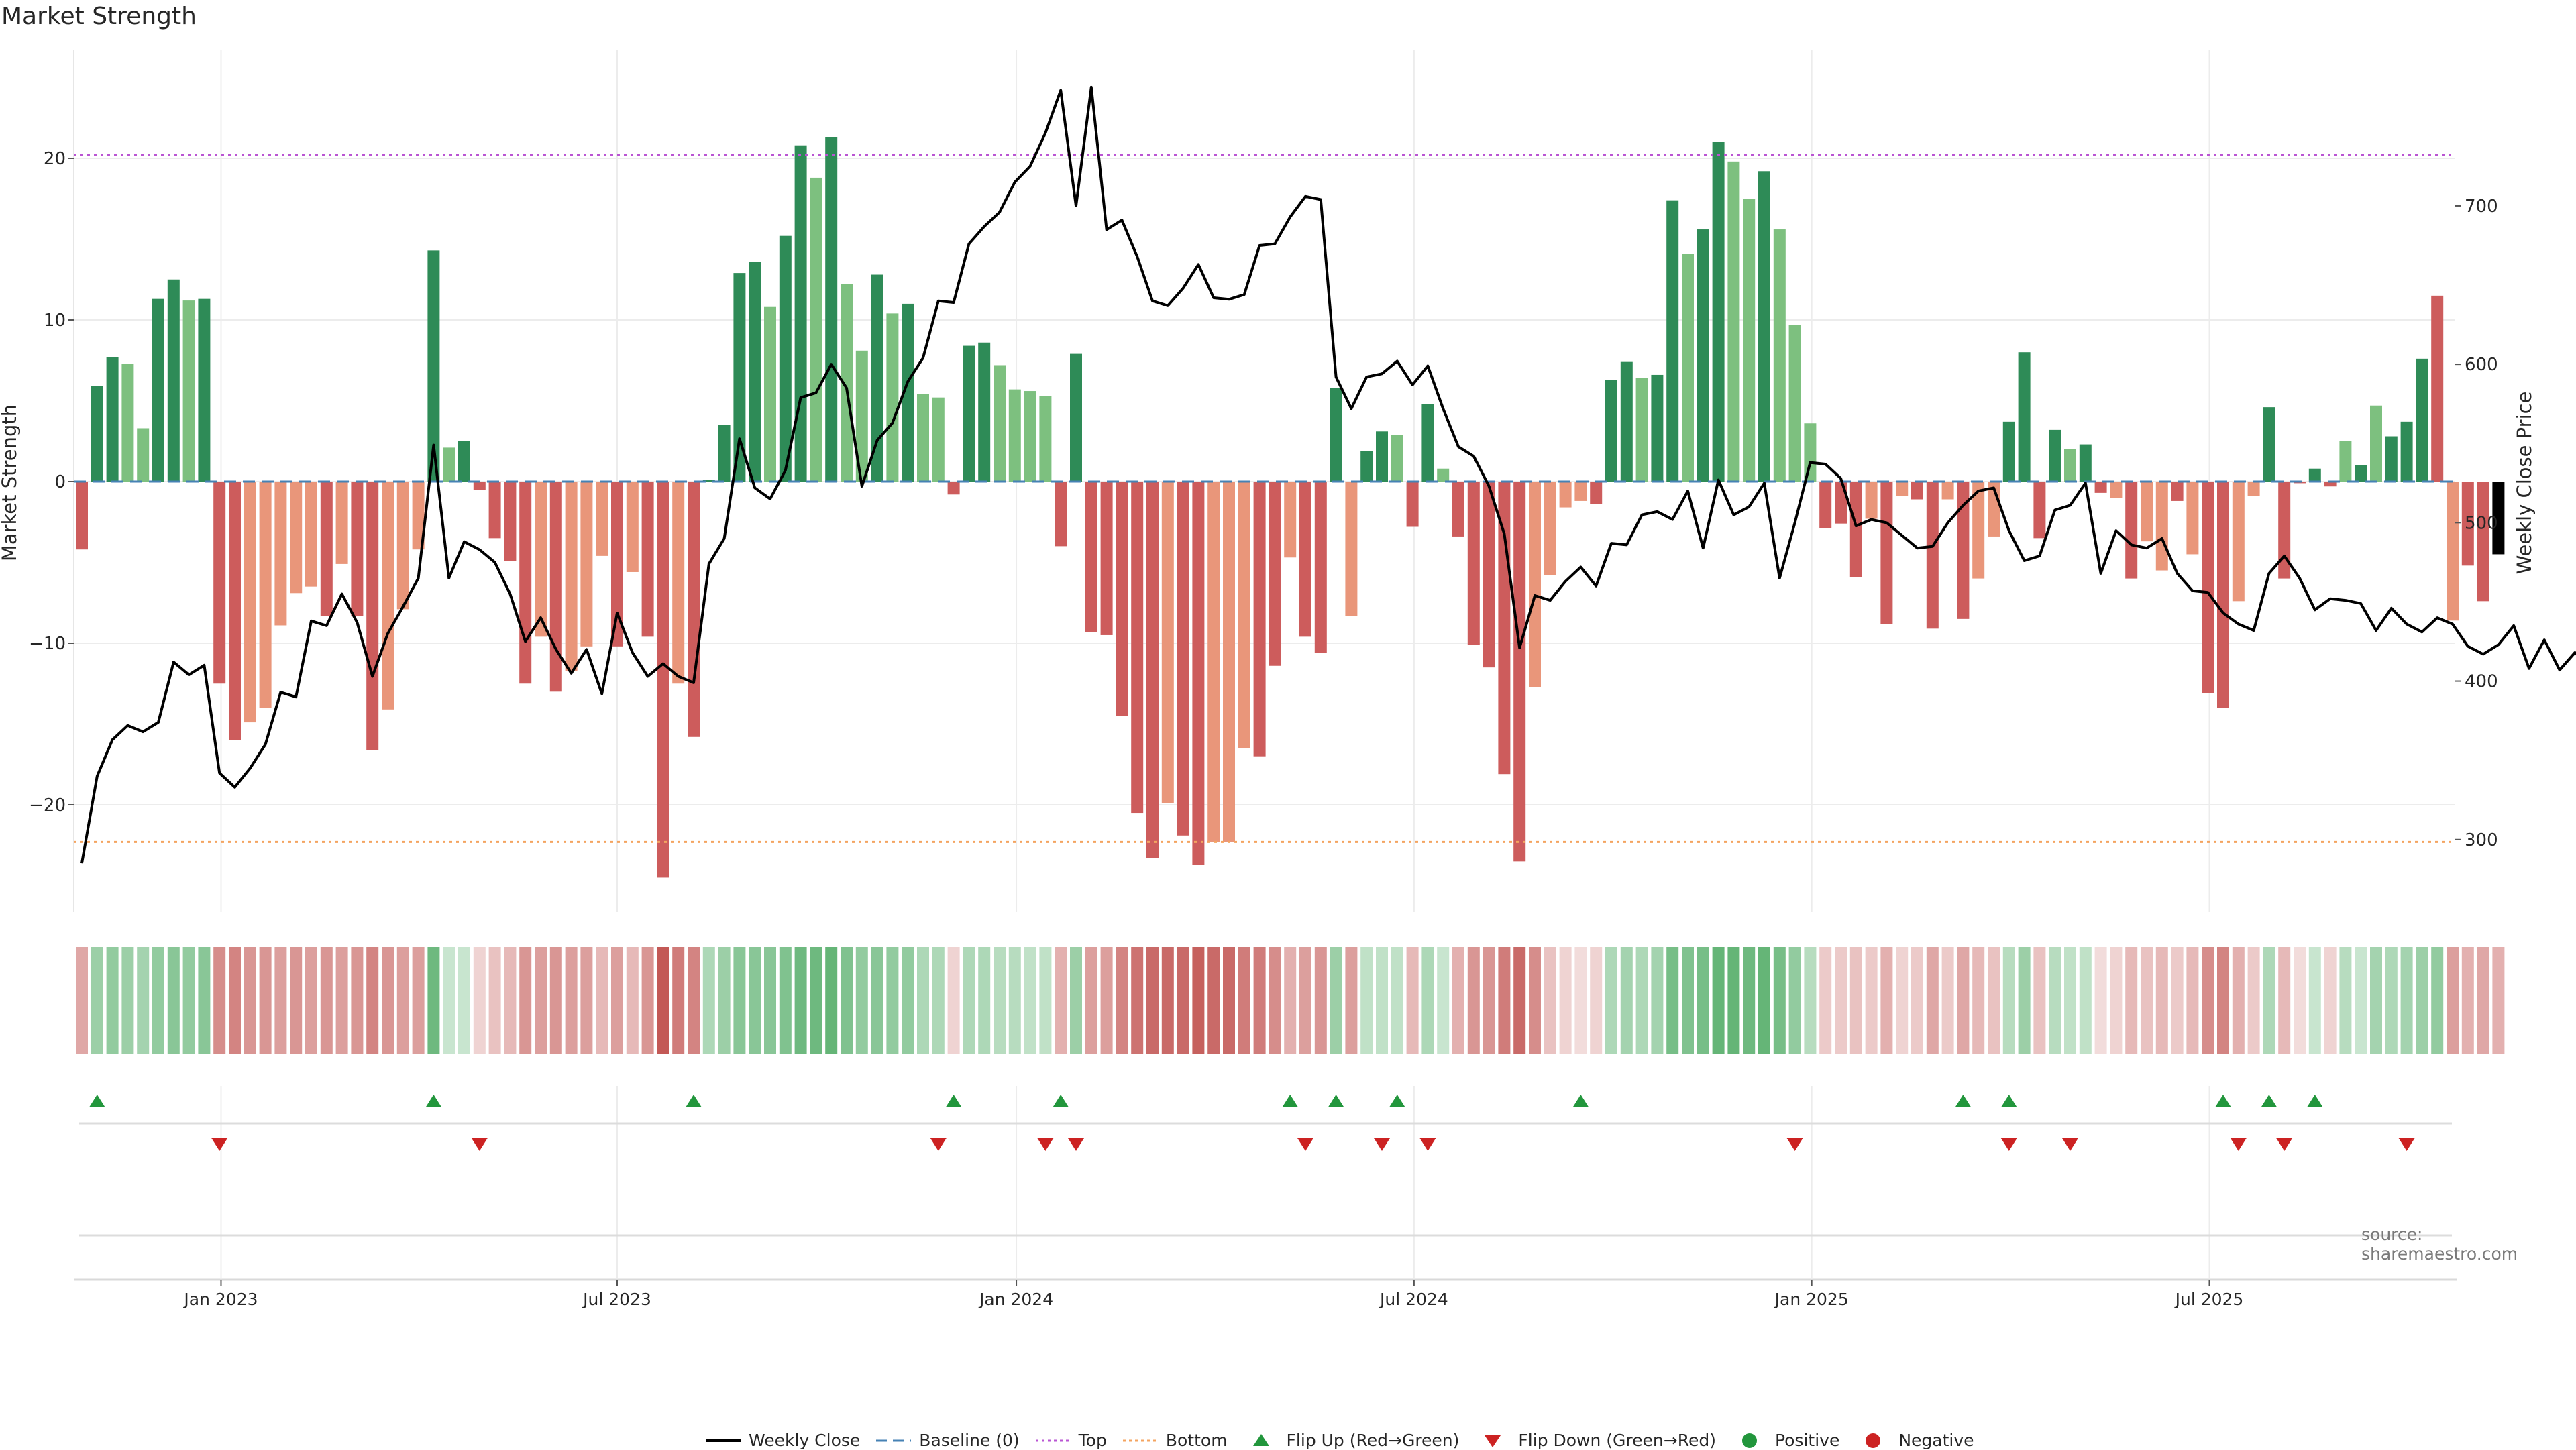  I want to click on legend-item: Flip Down (Green→Red), so click(1595, 1440).